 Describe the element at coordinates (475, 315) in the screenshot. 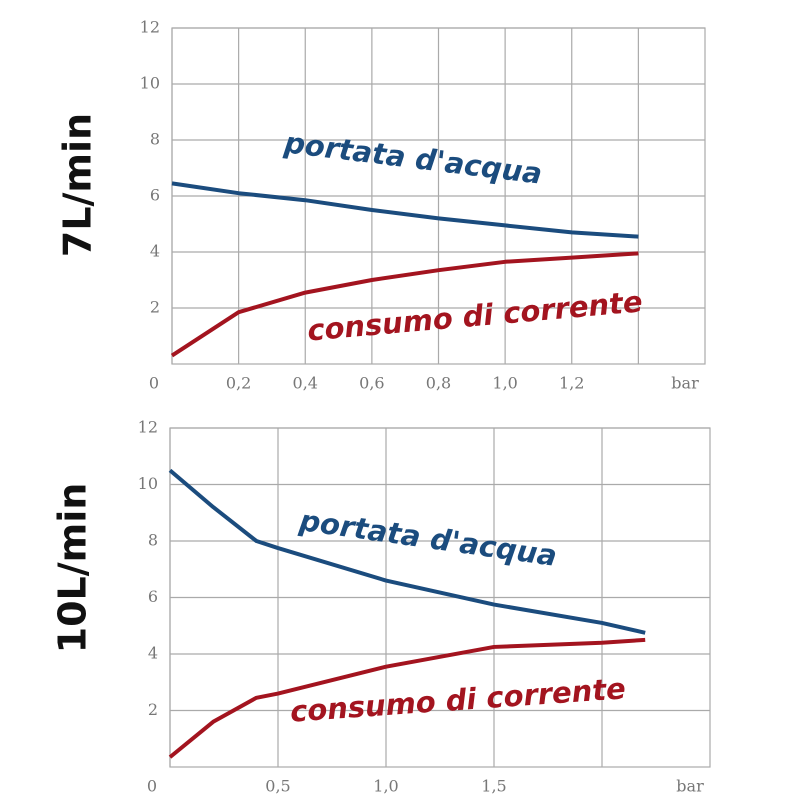

I see `series-label: consumo di corrente` at that location.